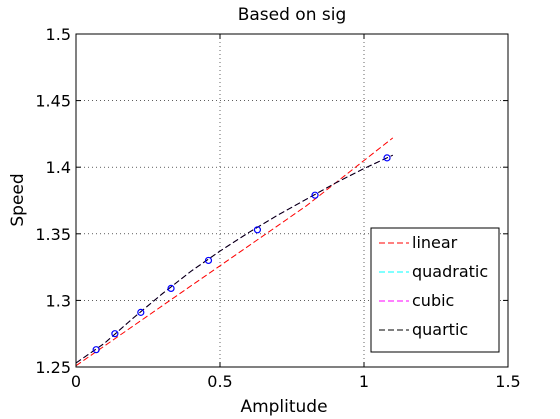 The image size is (560, 419). Describe the element at coordinates (433, 300) in the screenshot. I see `legend-label-cubic: cubic` at that location.